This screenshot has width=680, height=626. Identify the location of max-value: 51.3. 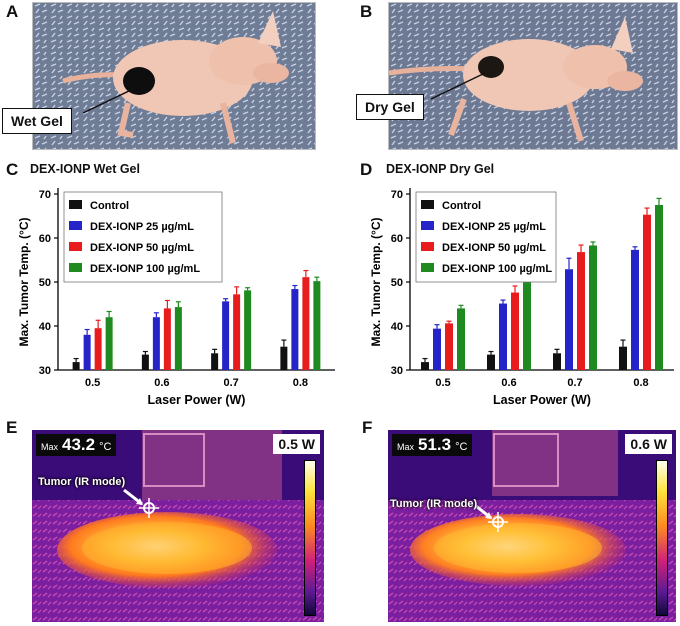
(435, 444).